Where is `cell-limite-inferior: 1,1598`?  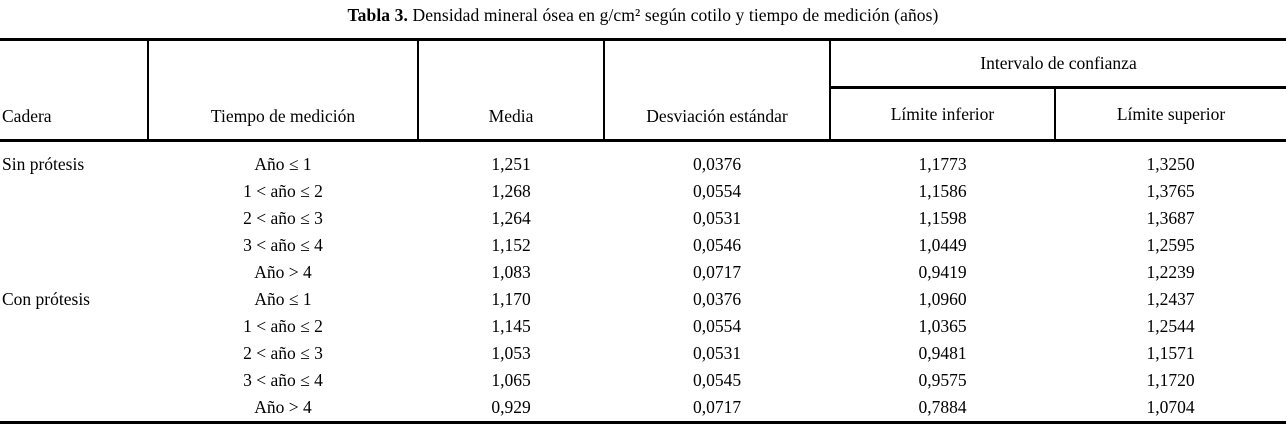 cell-limite-inferior: 1,1598 is located at coordinates (942, 218).